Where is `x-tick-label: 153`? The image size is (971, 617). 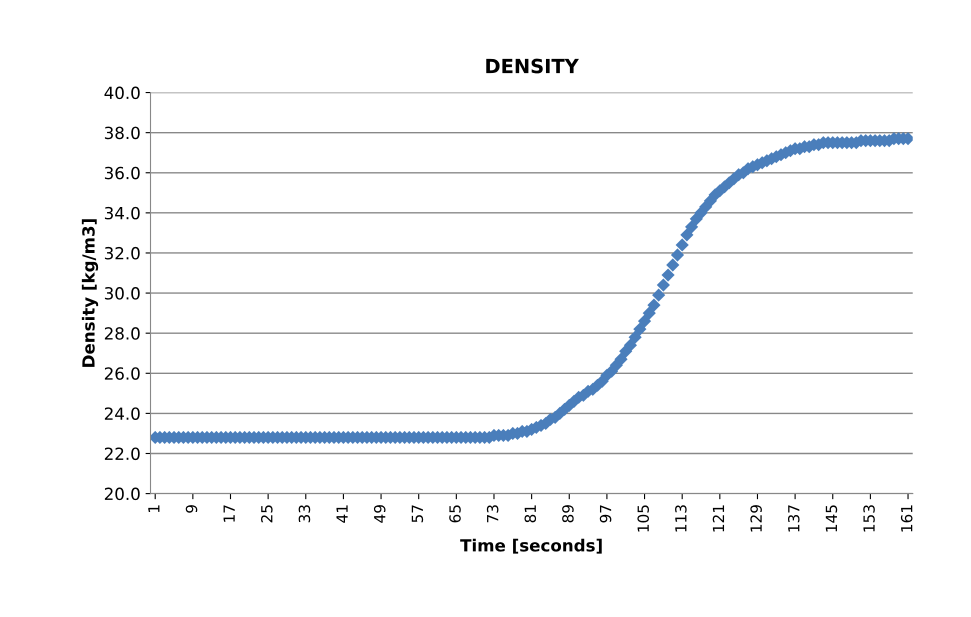 x-tick-label: 153 is located at coordinates (869, 518).